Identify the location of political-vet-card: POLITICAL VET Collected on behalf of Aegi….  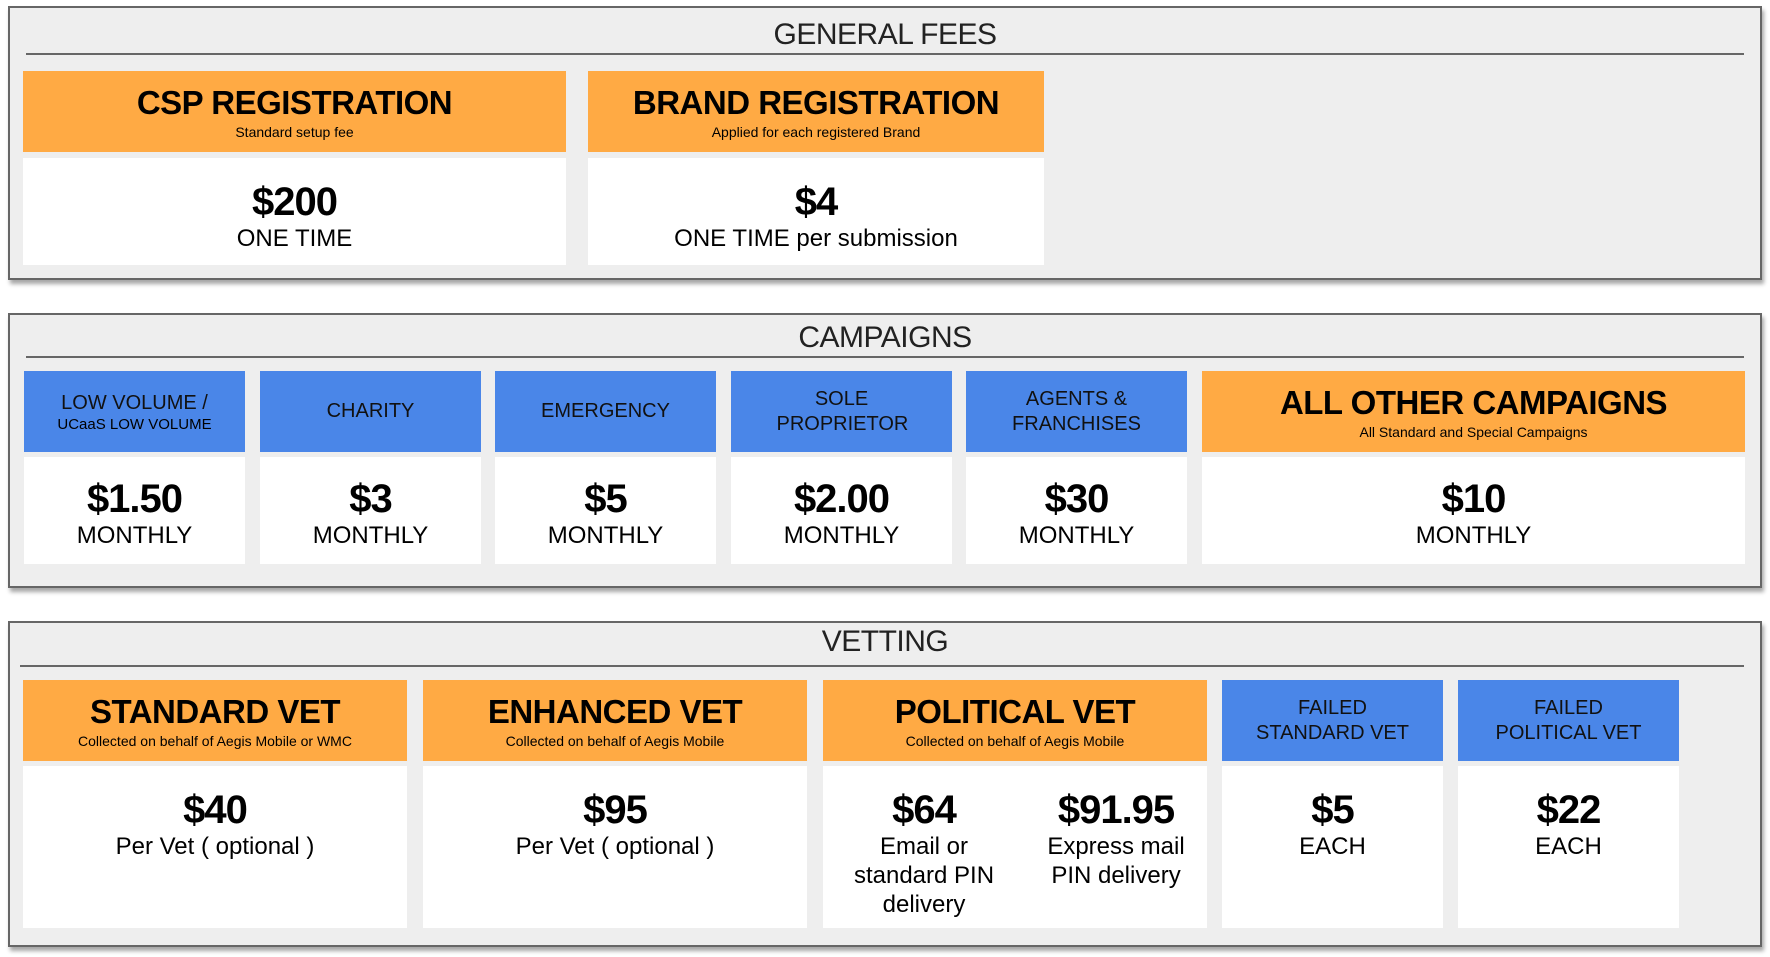
(1015, 804).